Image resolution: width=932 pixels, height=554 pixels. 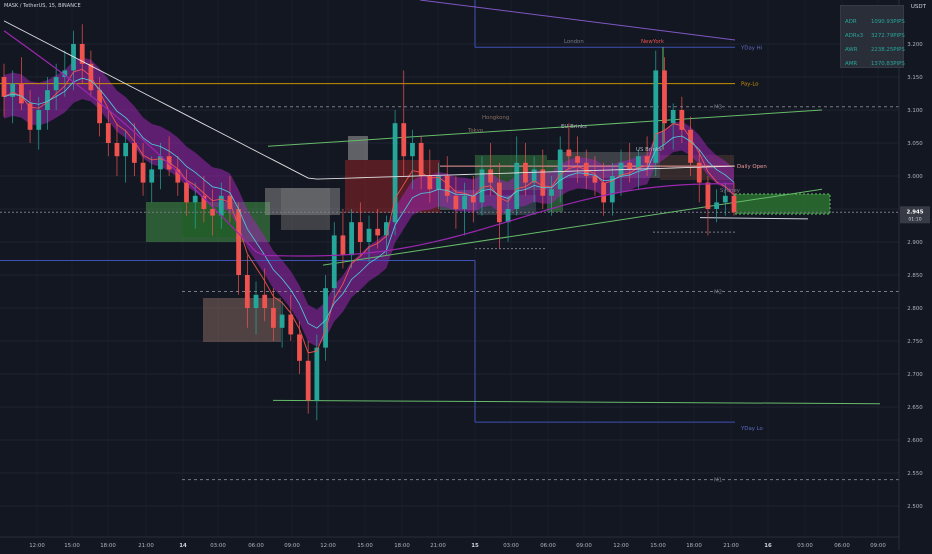 What do you see at coordinates (915, 408) in the screenshot?
I see `y-tick-label: 2.650` at bounding box center [915, 408].